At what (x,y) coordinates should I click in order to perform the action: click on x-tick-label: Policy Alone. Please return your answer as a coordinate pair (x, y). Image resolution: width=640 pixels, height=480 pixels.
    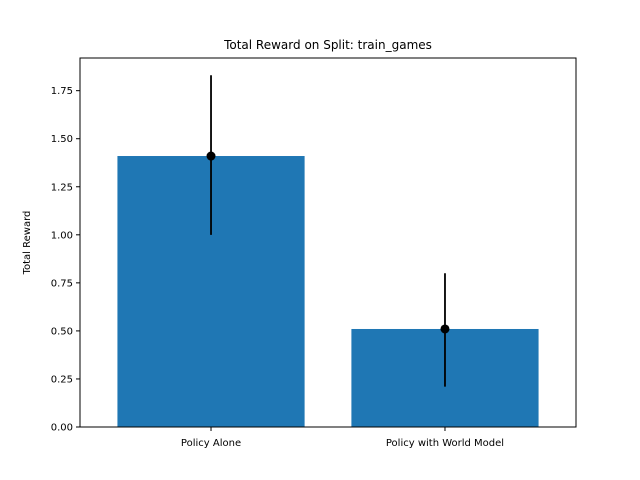
    Looking at the image, I should click on (211, 443).